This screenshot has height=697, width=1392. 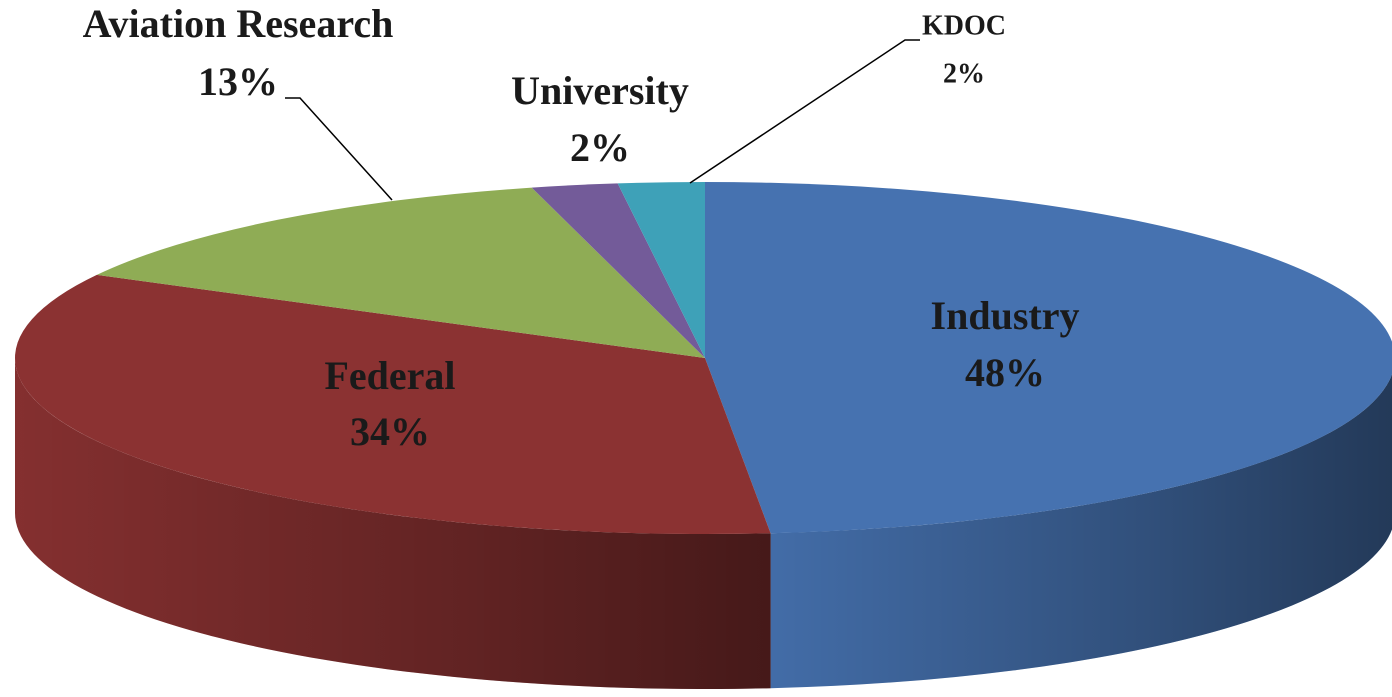 What do you see at coordinates (390, 431) in the screenshot?
I see `slice-value-label: 34%` at bounding box center [390, 431].